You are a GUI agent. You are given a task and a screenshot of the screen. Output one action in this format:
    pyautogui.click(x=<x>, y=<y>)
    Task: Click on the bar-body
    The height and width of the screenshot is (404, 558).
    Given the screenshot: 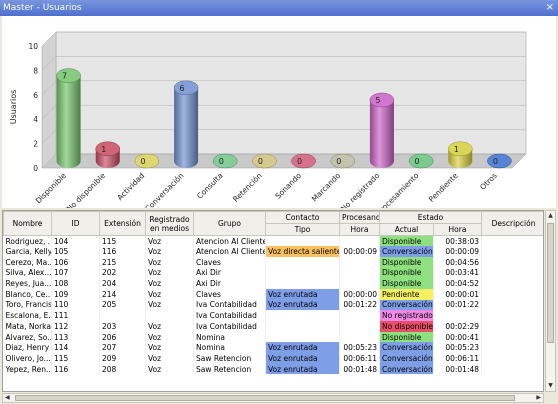 What is the action you would take?
    pyautogui.click(x=381, y=134)
    